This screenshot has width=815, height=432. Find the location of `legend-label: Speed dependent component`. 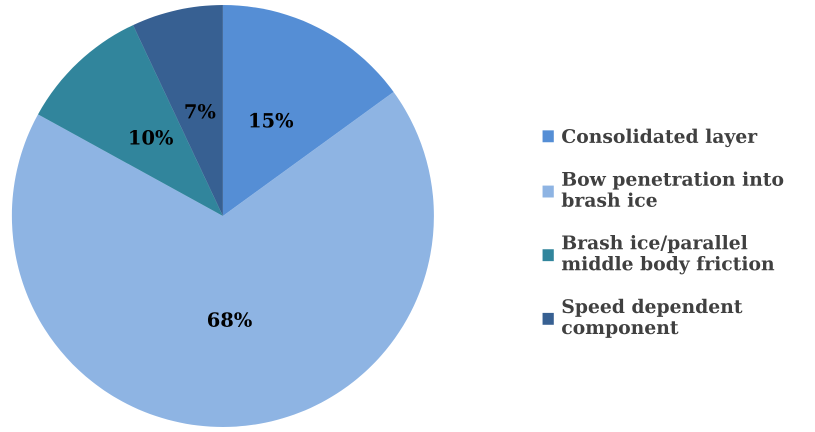

legend-label: Speed dependent component is located at coordinates (652, 318).